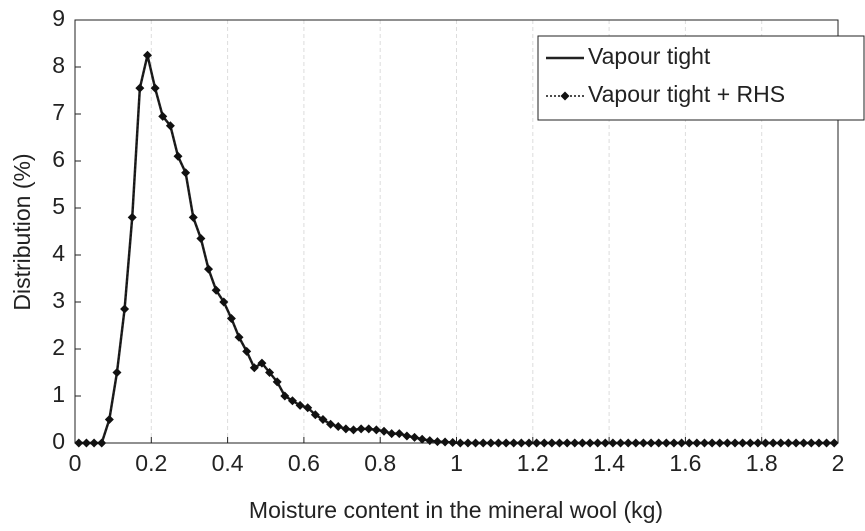  I want to click on y-tick-label: 2, so click(58, 347).